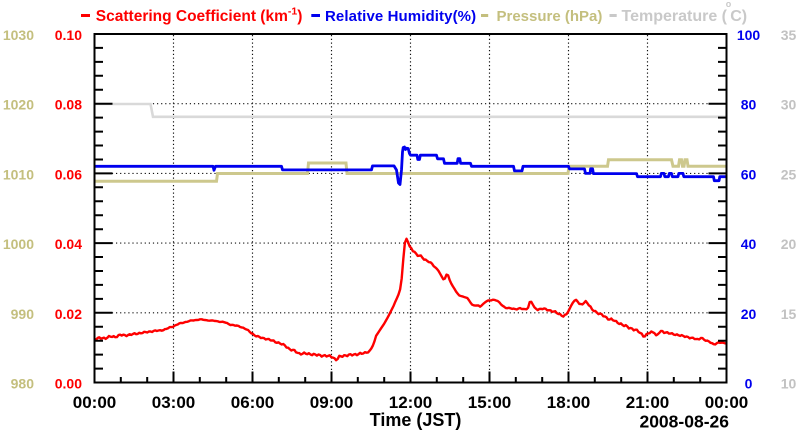 This screenshot has height=434, width=800. What do you see at coordinates (749, 105) in the screenshot?
I see `svg-text: 80` at bounding box center [749, 105].